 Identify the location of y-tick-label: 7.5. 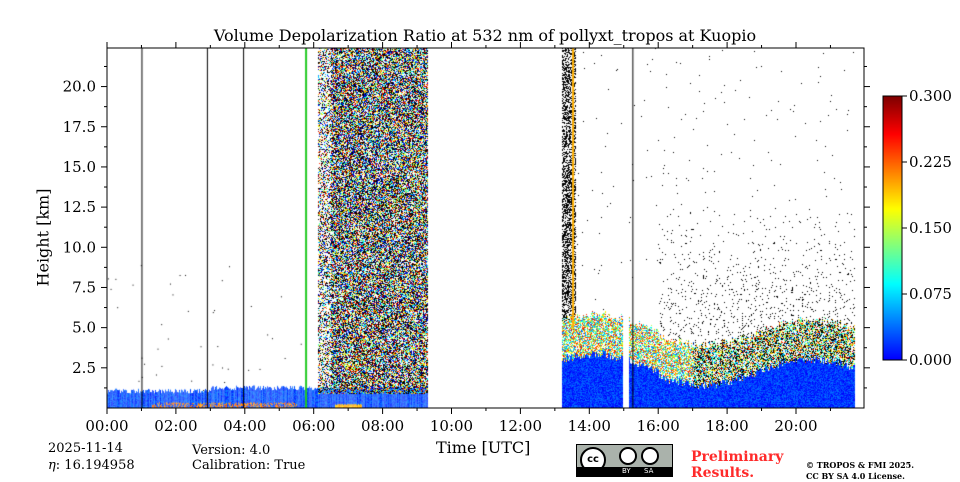
(84, 287).